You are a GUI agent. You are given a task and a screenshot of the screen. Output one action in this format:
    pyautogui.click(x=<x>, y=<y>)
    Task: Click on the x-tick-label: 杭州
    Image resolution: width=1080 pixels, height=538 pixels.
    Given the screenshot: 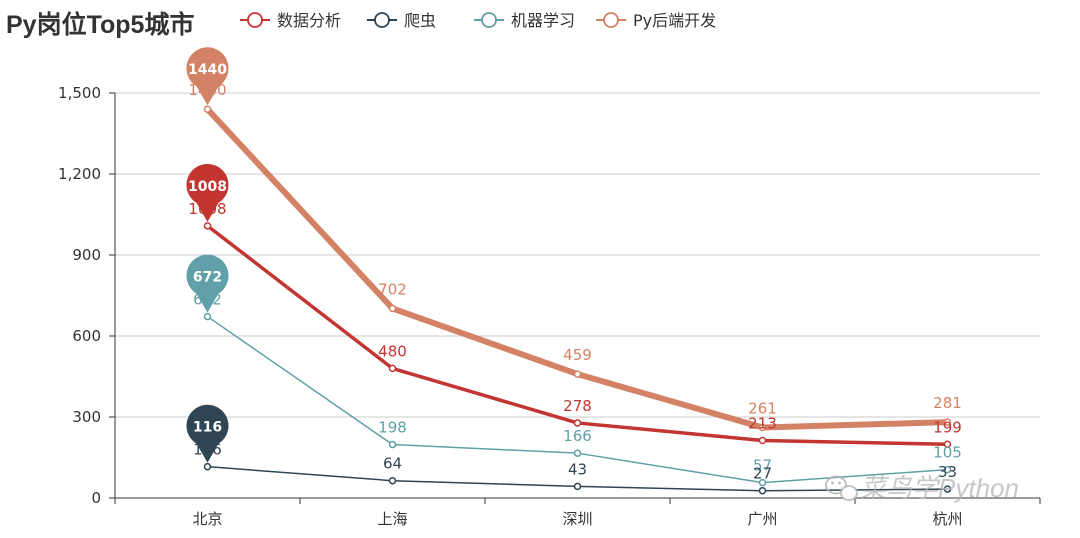 What is the action you would take?
    pyautogui.click(x=947, y=519)
    